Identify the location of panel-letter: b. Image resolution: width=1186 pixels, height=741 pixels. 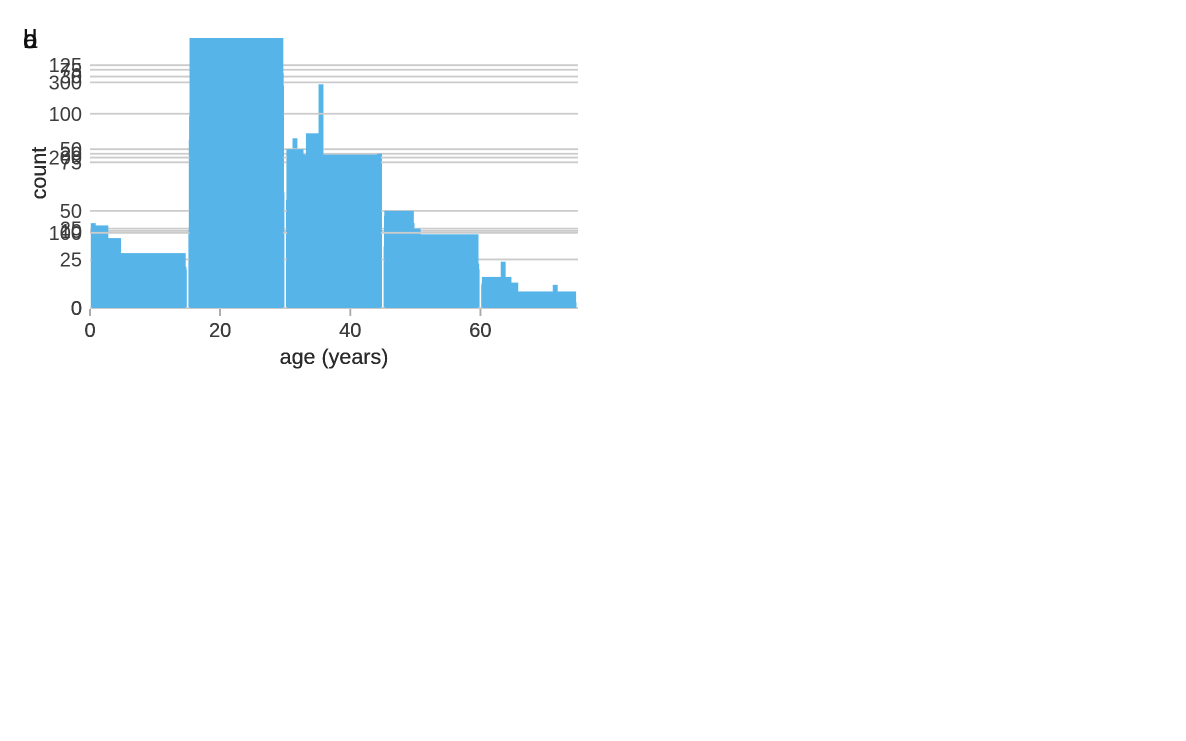
(30, 39).